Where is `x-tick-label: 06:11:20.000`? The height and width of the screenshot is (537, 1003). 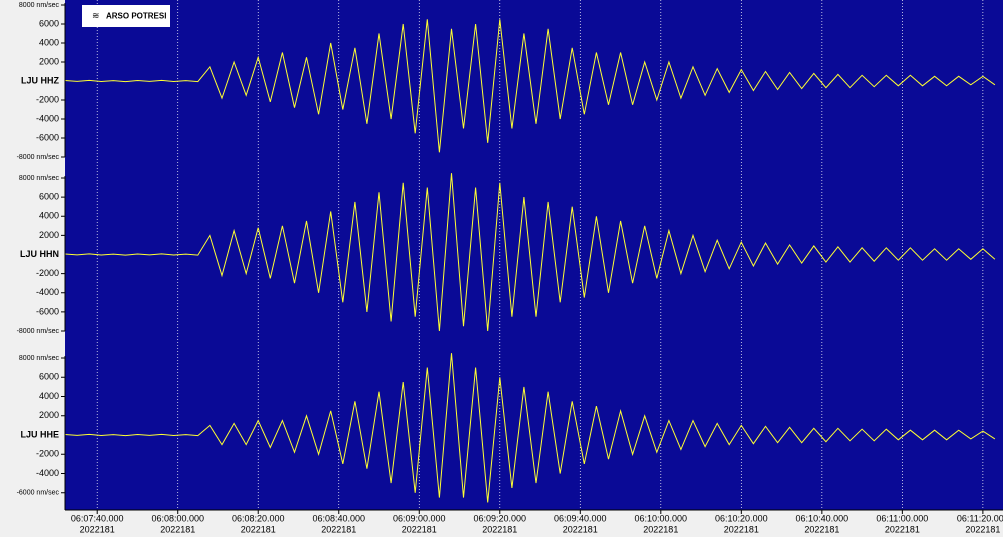
x-tick-label: 06:11:20.000 is located at coordinates (980, 518).